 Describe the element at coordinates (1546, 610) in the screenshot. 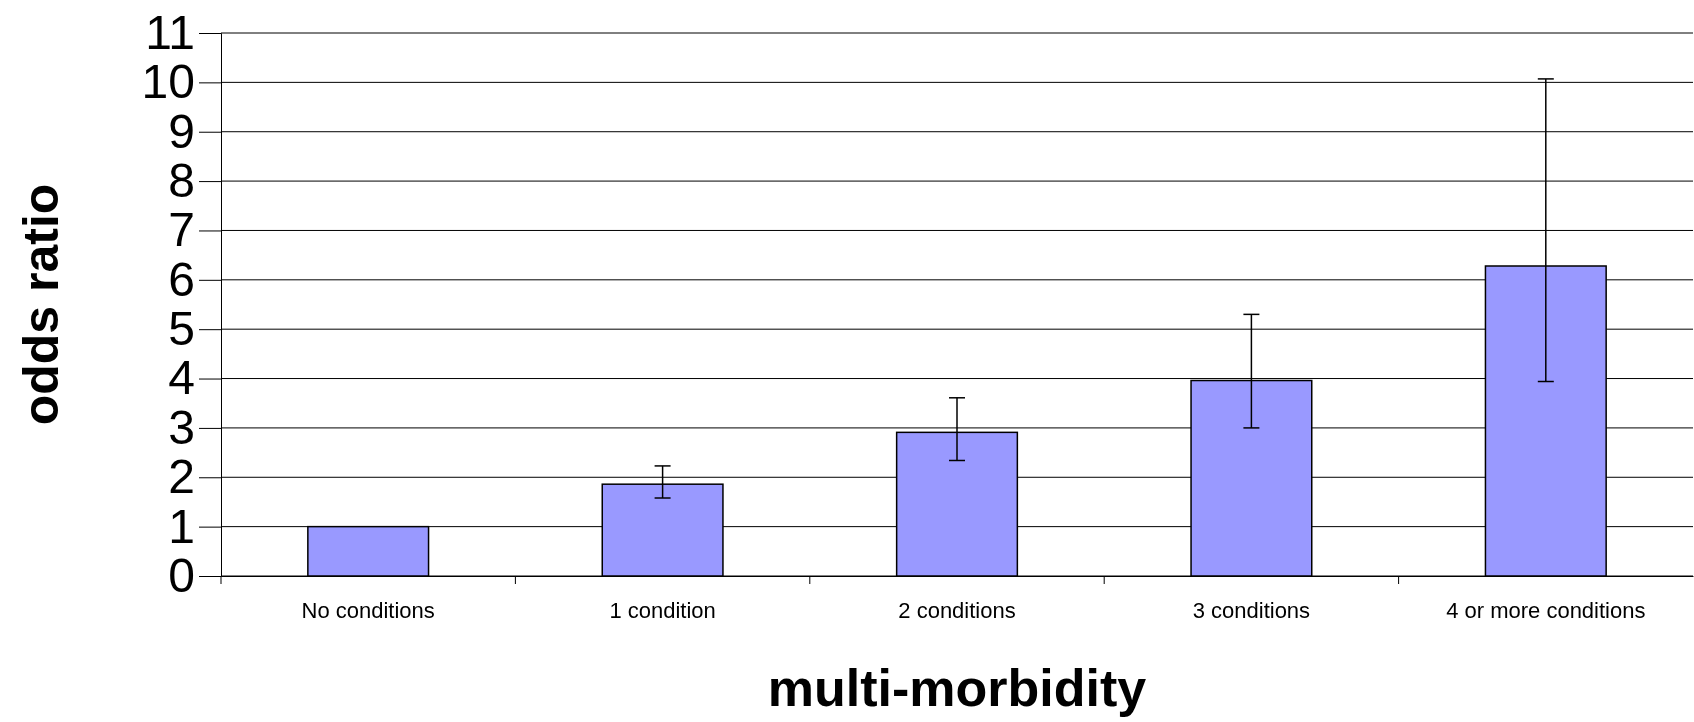

I see `x-tick-label: 4 or more conditions` at that location.